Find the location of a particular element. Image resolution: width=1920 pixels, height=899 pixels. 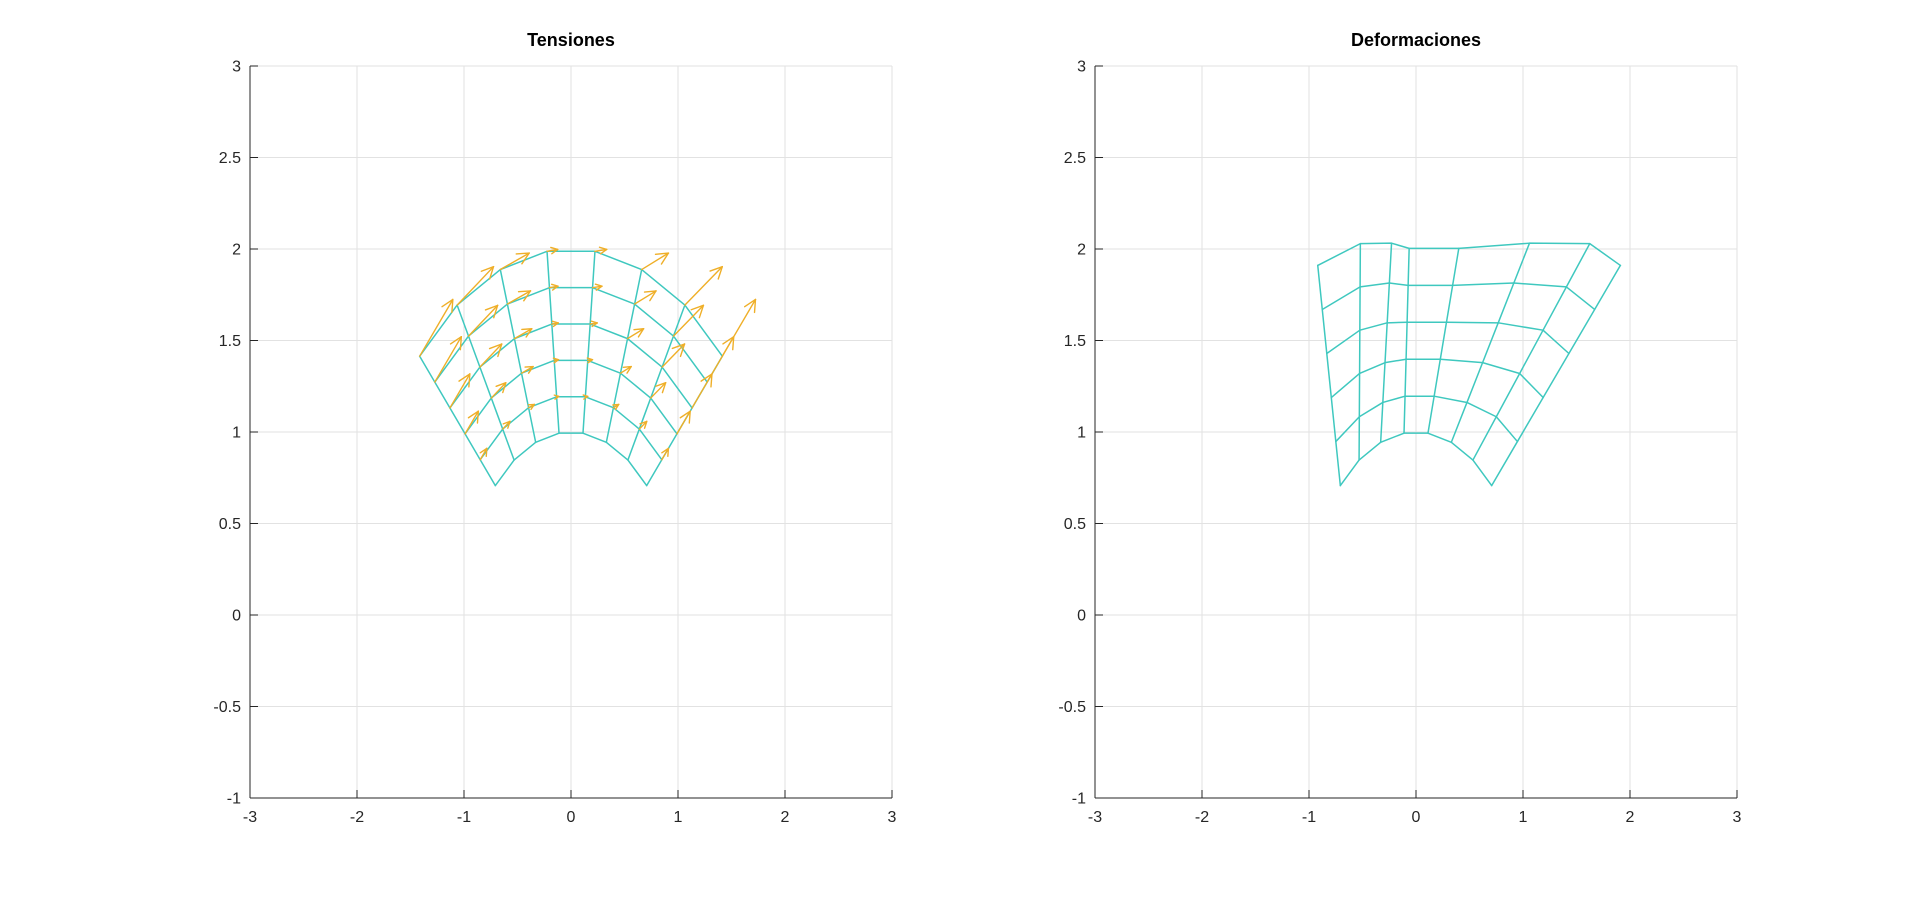

x-tick-label: 3 is located at coordinates (1737, 817).